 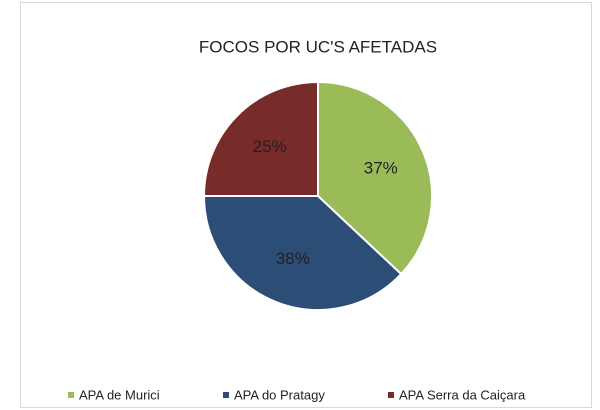 What do you see at coordinates (119, 394) in the screenshot?
I see `legend-label: APA de Murici` at bounding box center [119, 394].